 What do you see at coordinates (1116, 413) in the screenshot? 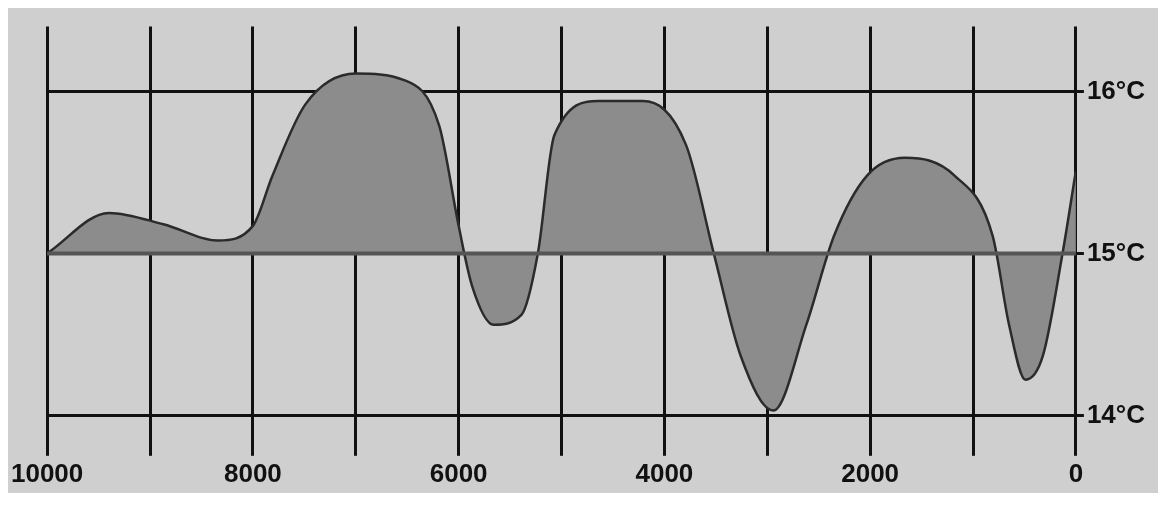
I see `y-tick-label: 14°C` at bounding box center [1116, 413].